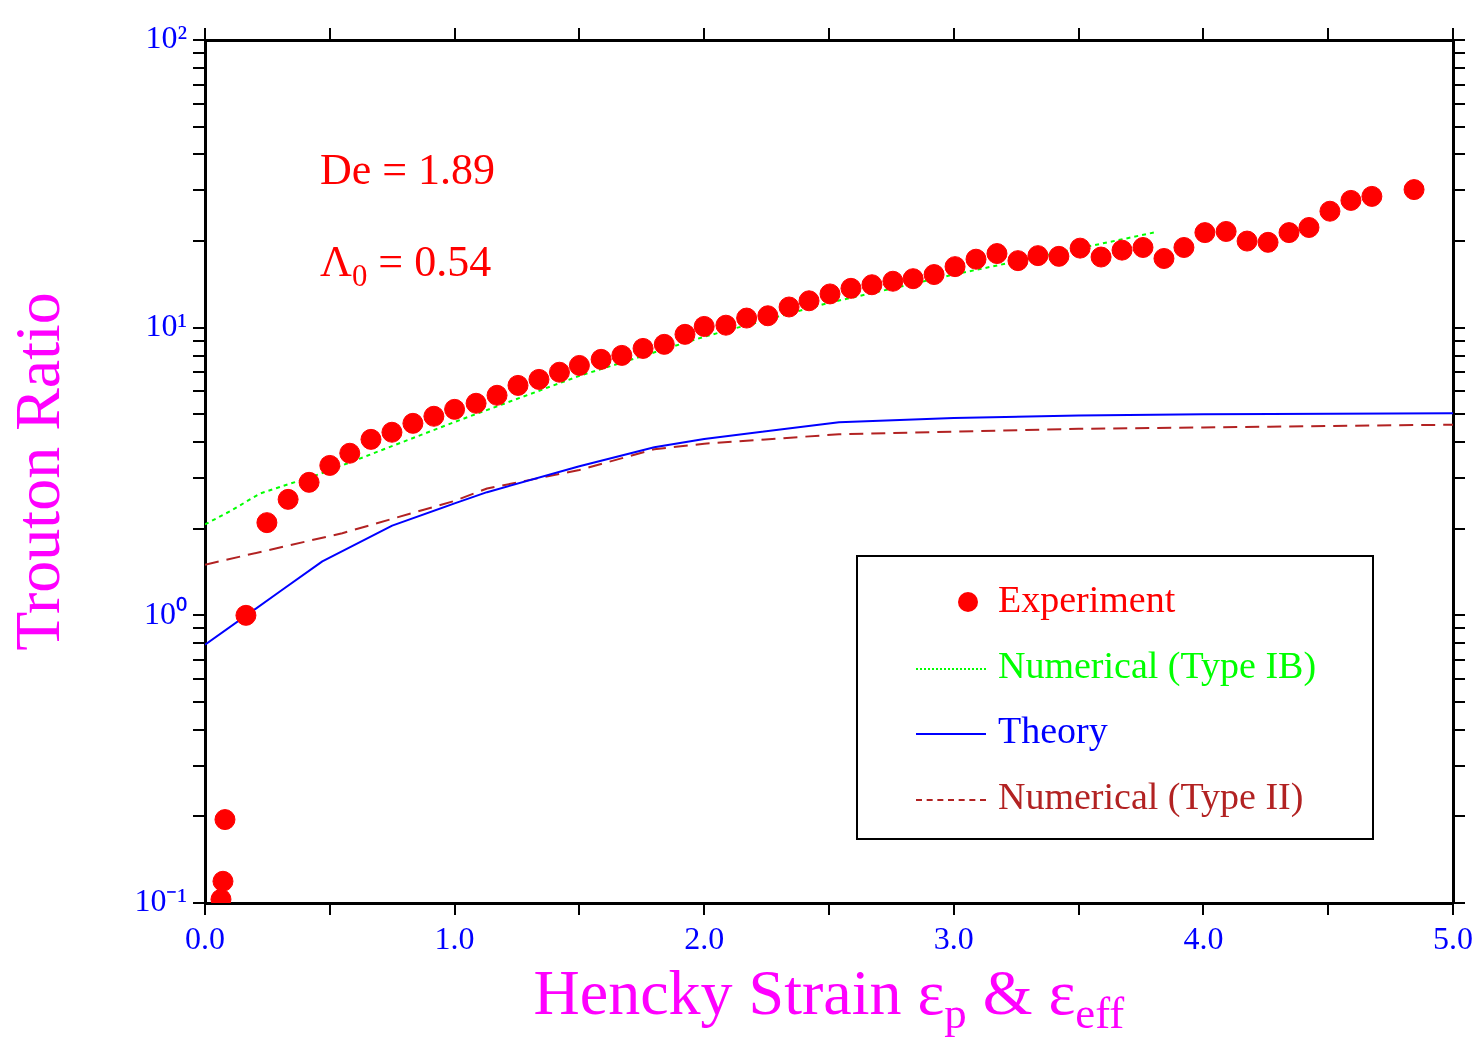  I want to click on legend-label: Numerical (Type IB), so click(1157, 664).